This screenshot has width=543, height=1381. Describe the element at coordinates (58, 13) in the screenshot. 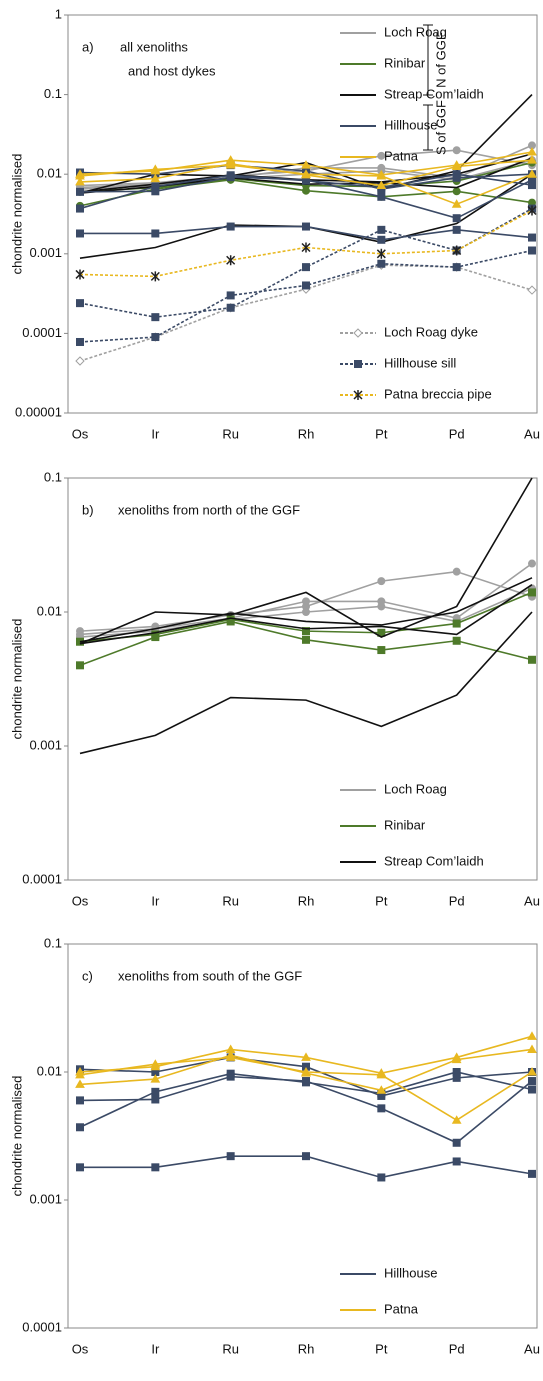

I see `y-tick-label: 1` at that location.